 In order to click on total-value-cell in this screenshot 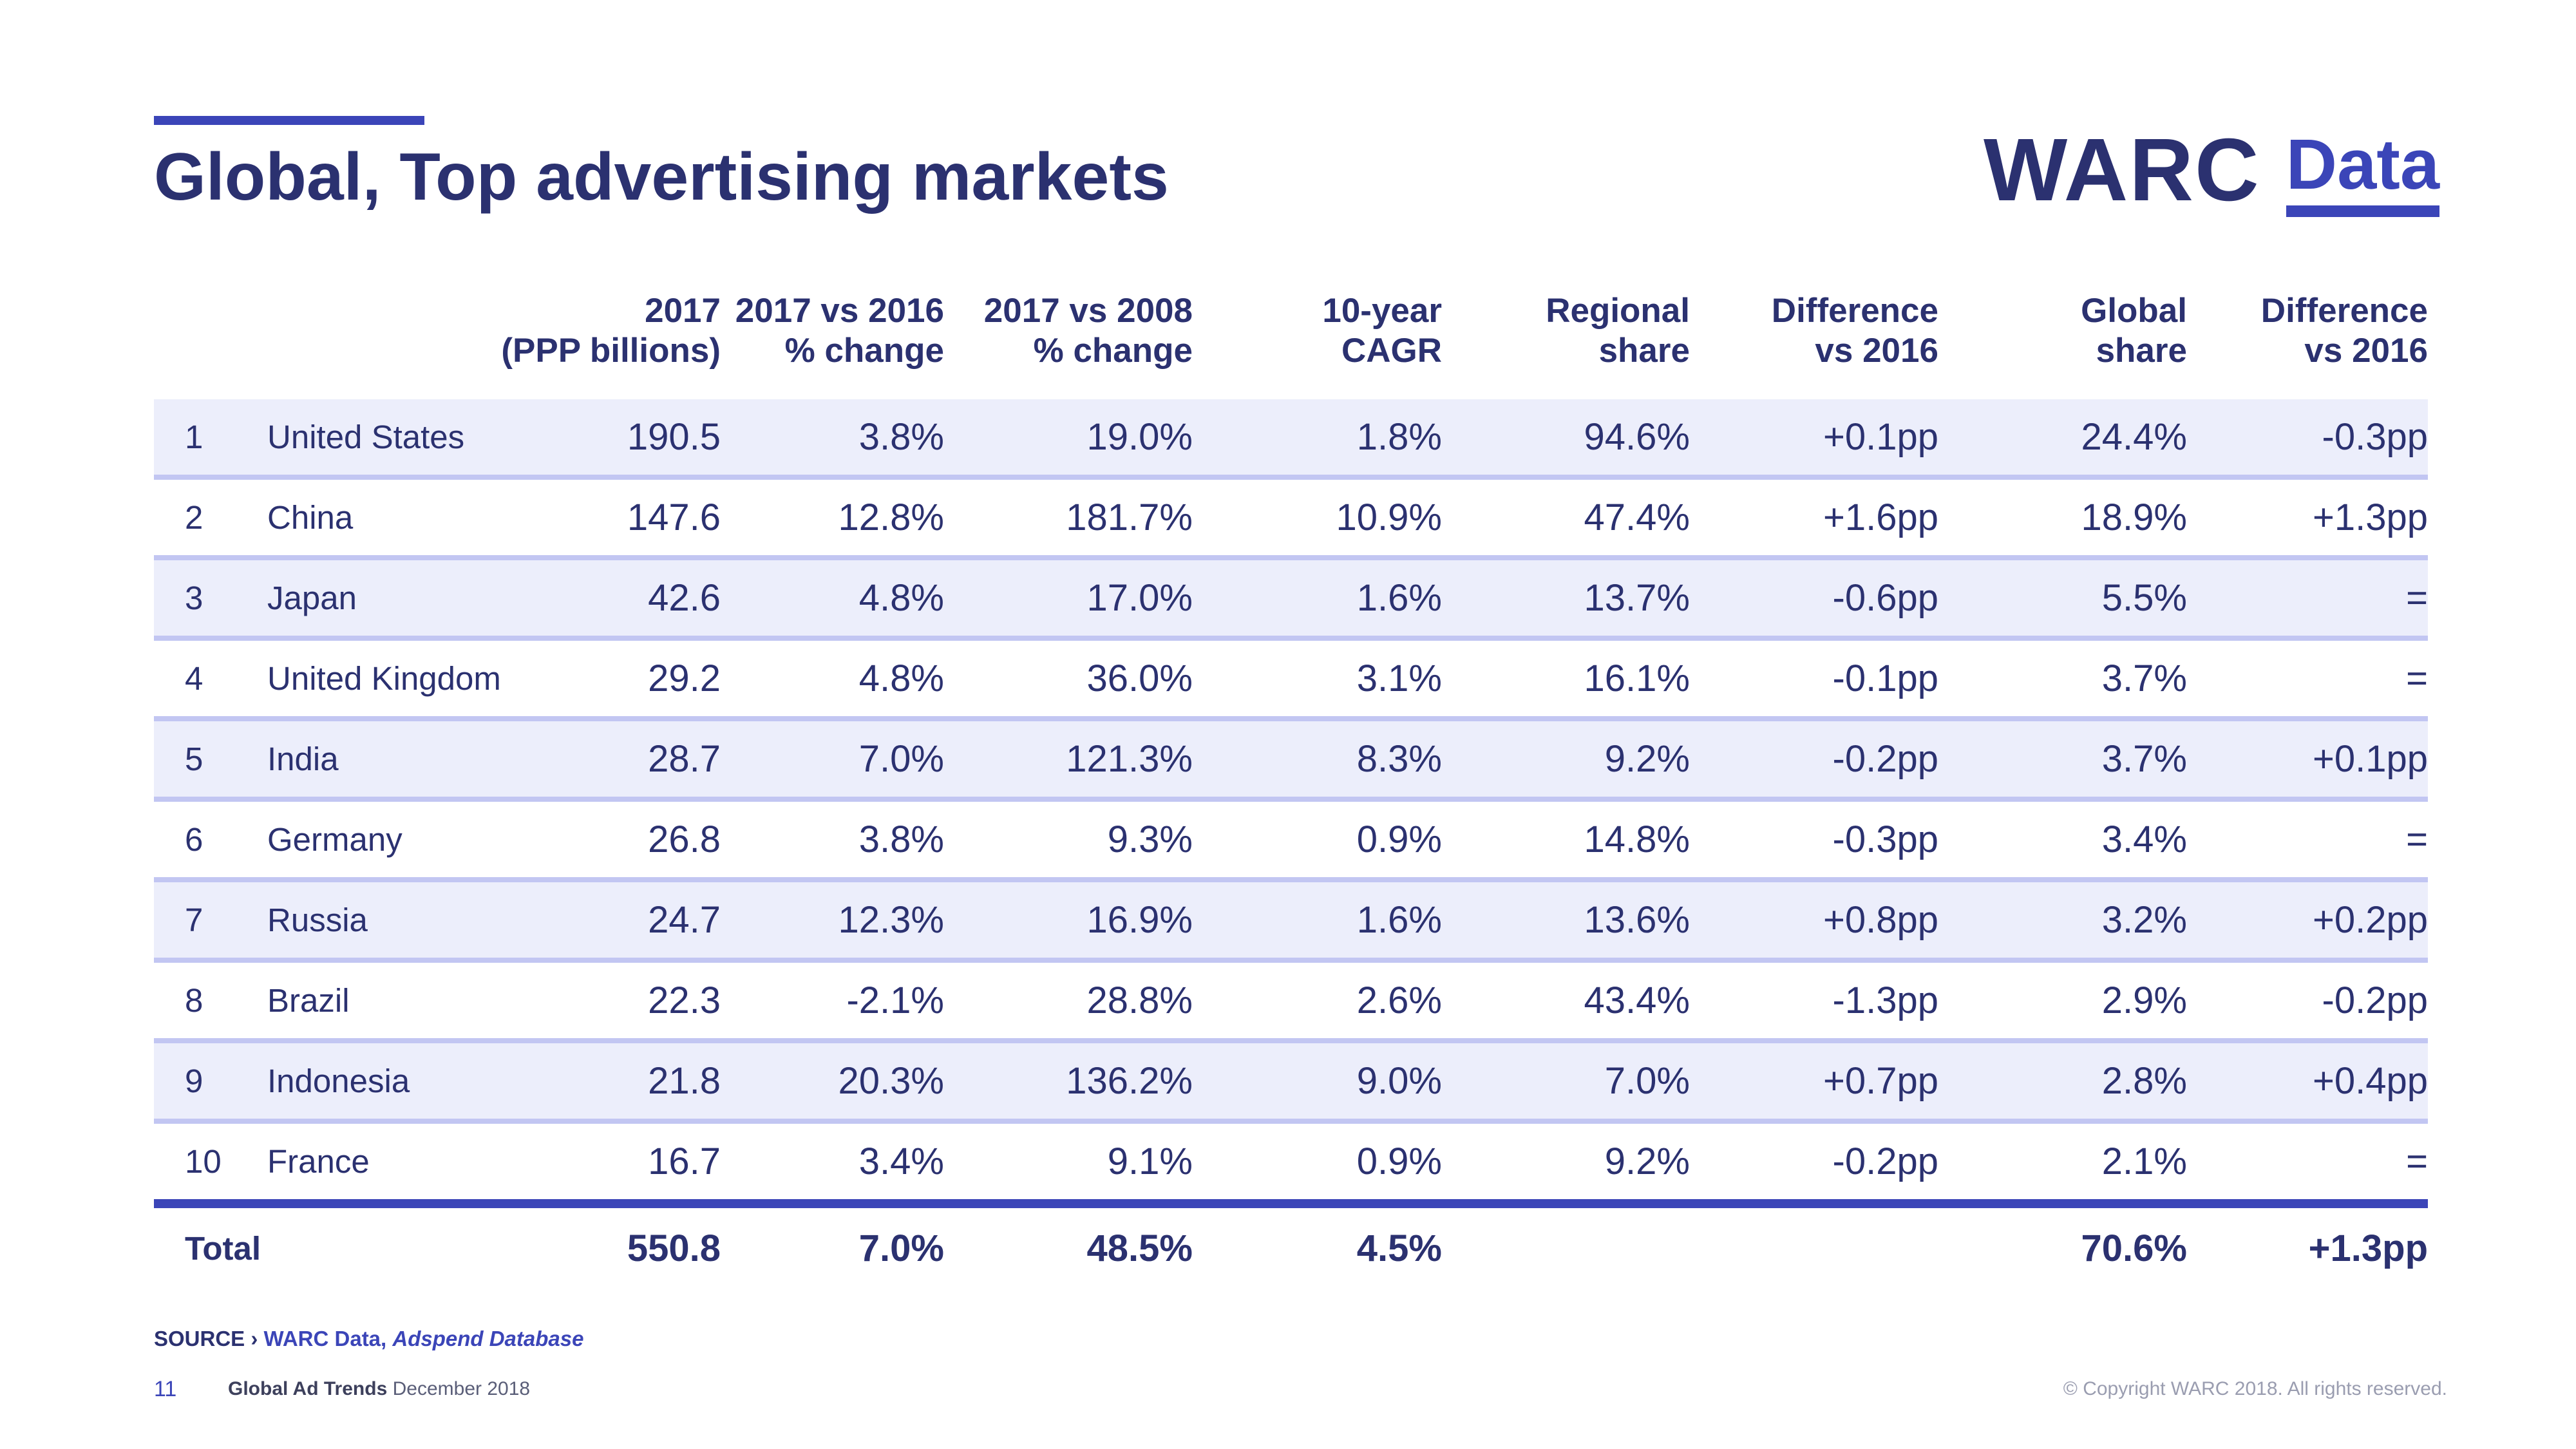, I will do `click(1822, 1249)`.